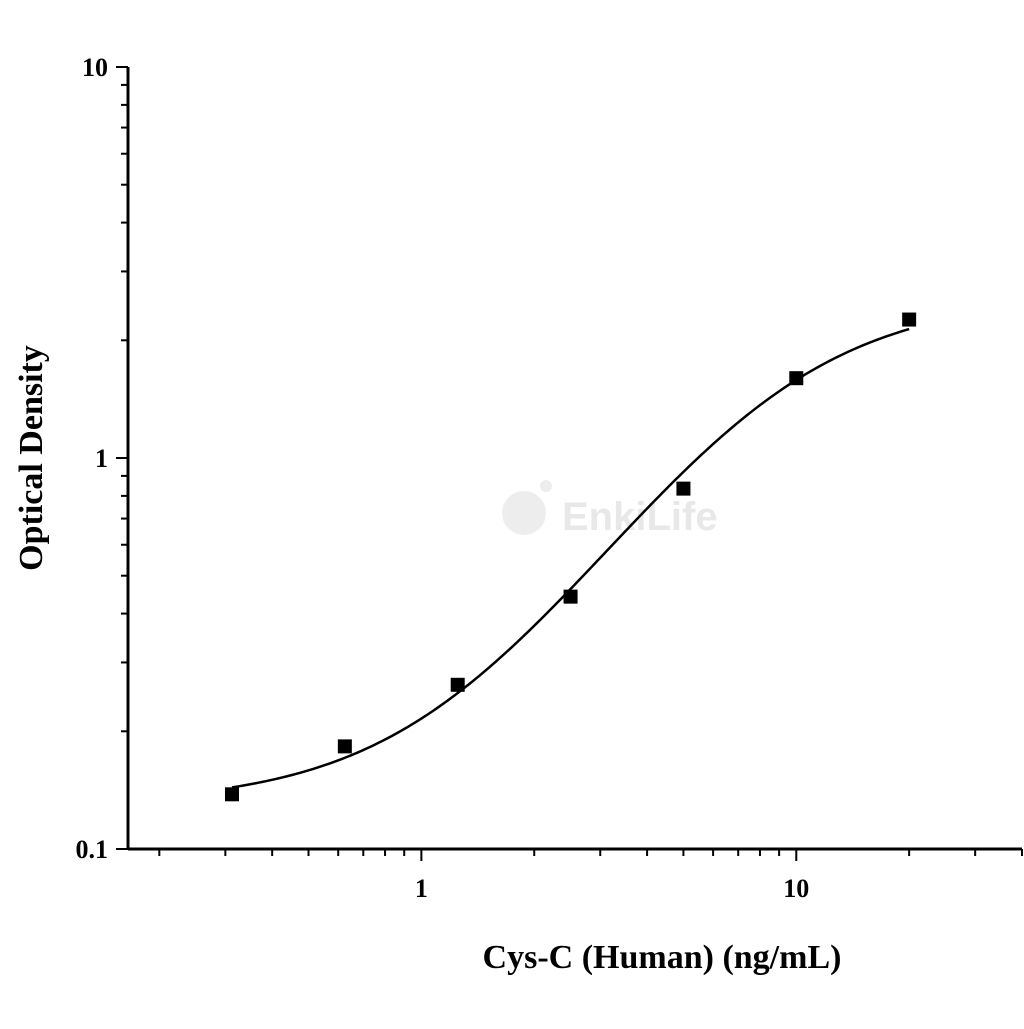  What do you see at coordinates (610, 509) in the screenshot?
I see `watermark: EnkiLife` at bounding box center [610, 509].